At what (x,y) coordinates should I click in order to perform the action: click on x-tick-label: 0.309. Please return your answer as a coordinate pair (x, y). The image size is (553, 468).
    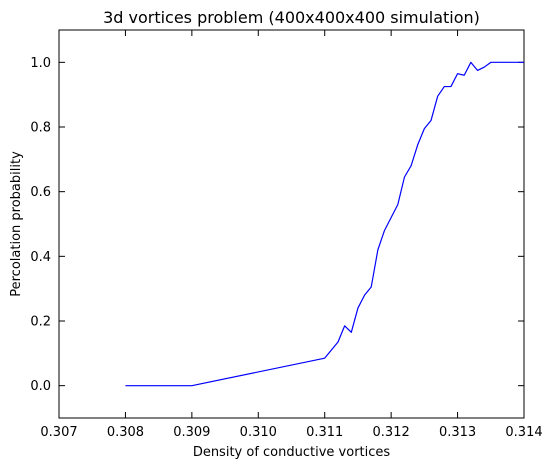
    Looking at the image, I should click on (191, 432).